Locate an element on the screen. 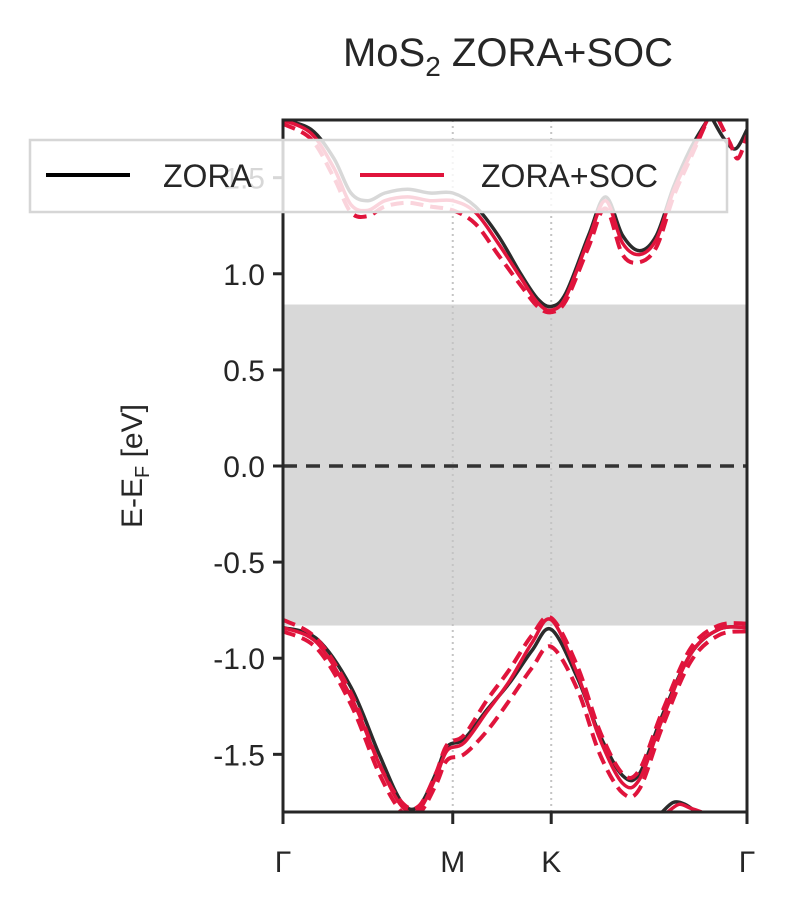 The height and width of the screenshot is (920, 789). y-tick-label: 0.5 is located at coordinates (244, 371).